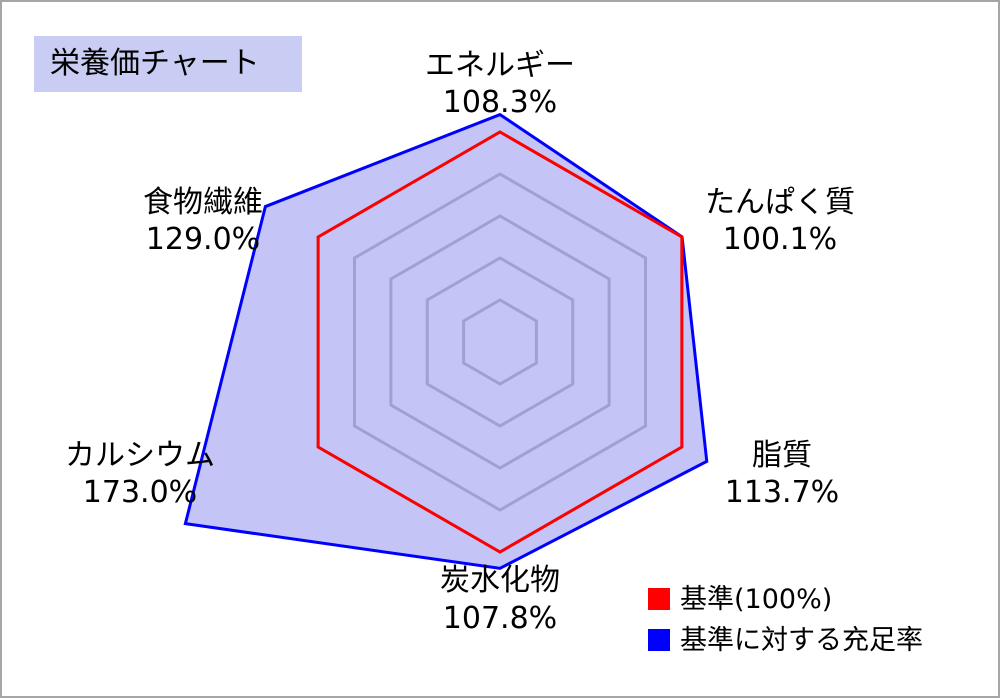 The height and width of the screenshot is (698, 1000). I want to click on axis-label-1: たんぱく質, so click(780, 202).